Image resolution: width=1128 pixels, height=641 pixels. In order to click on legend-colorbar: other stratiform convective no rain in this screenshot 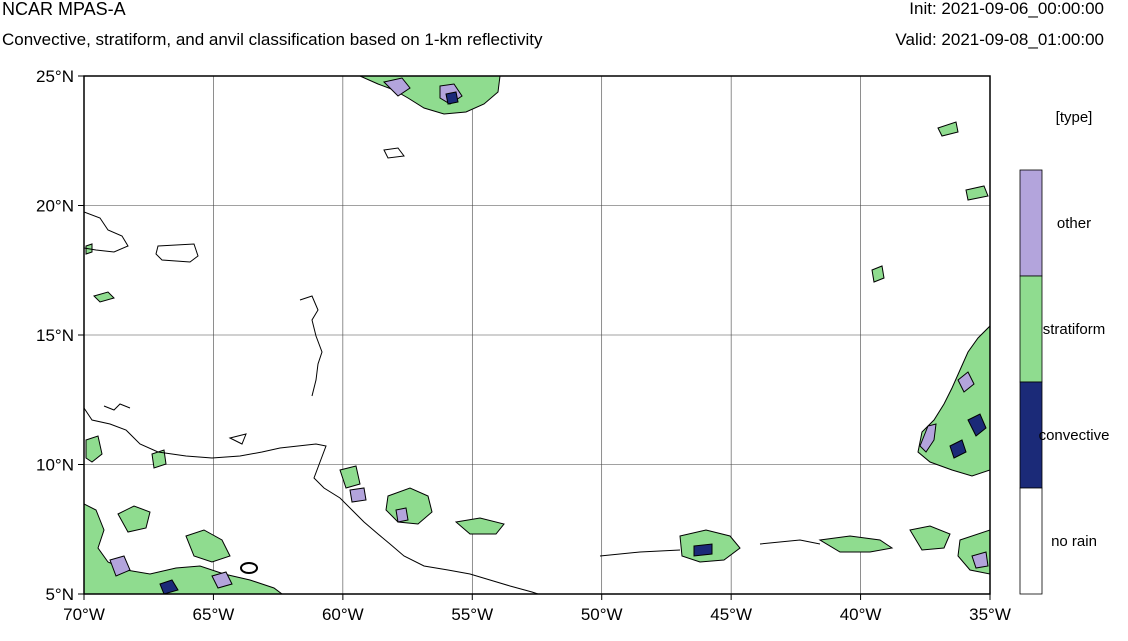, I will do `click(1064, 382)`.